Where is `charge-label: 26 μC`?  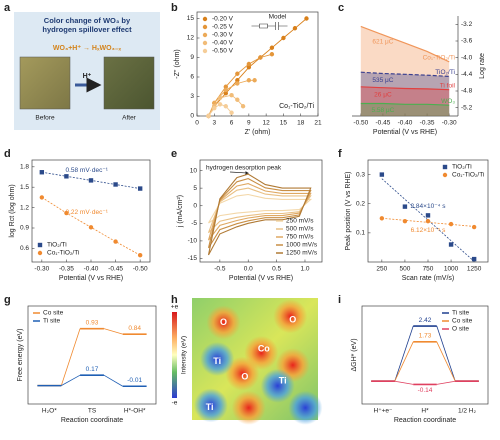
charge-label: 26 μC is located at coordinates (383, 94).